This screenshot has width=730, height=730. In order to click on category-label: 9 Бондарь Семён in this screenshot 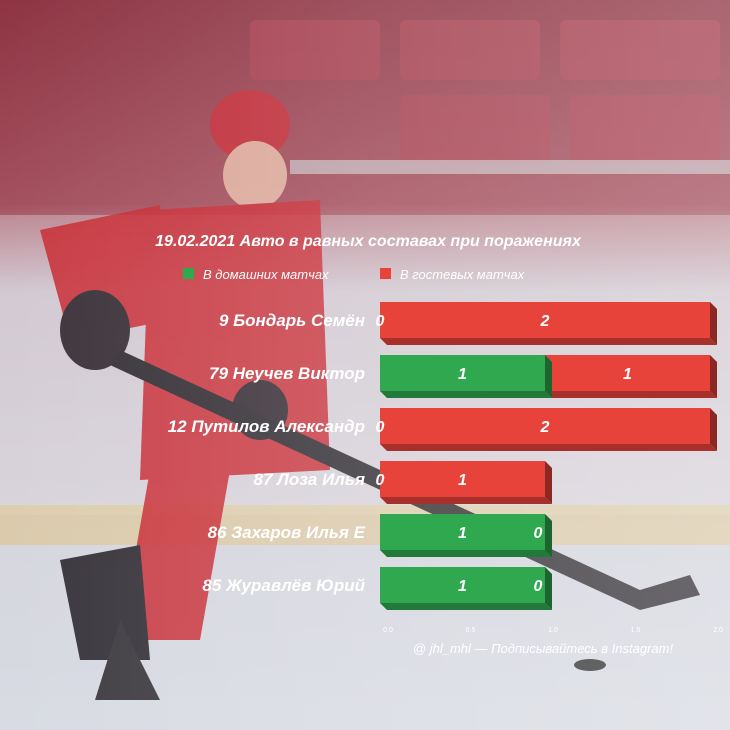, I will do `click(292, 320)`.